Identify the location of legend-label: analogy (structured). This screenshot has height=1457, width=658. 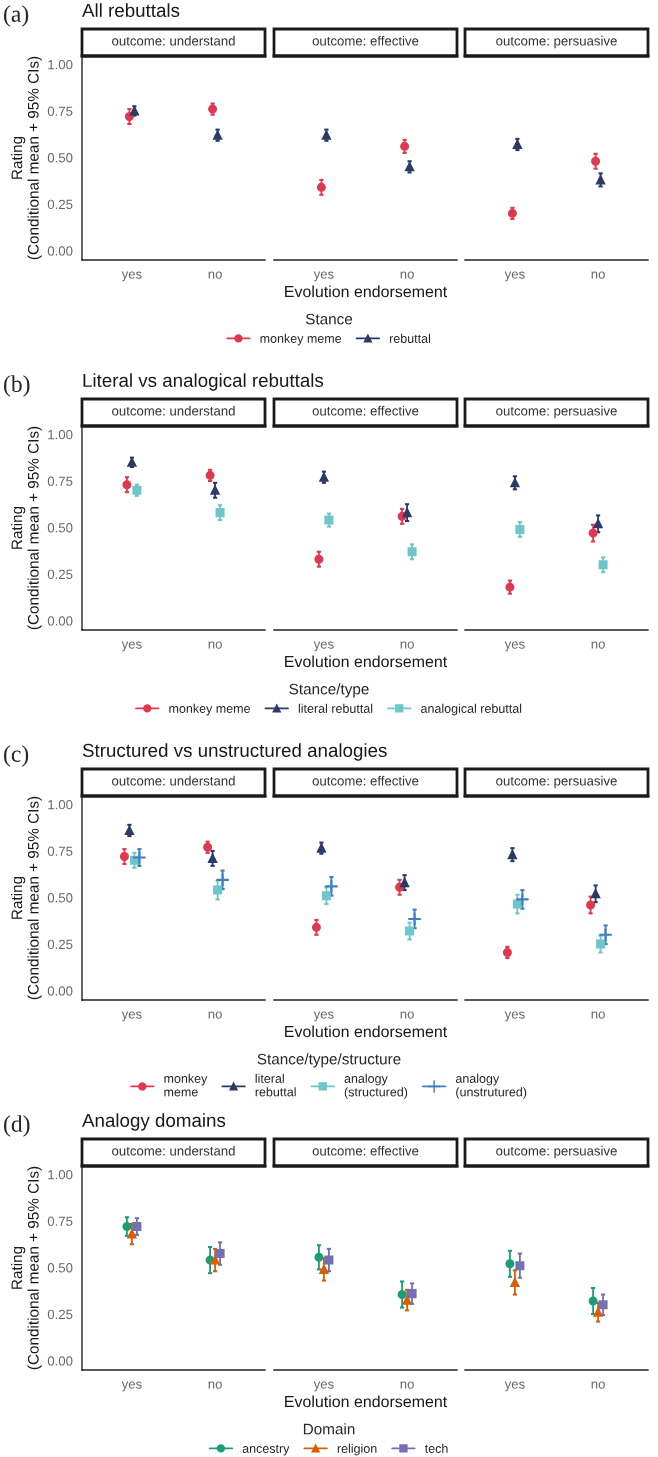
(376, 1086).